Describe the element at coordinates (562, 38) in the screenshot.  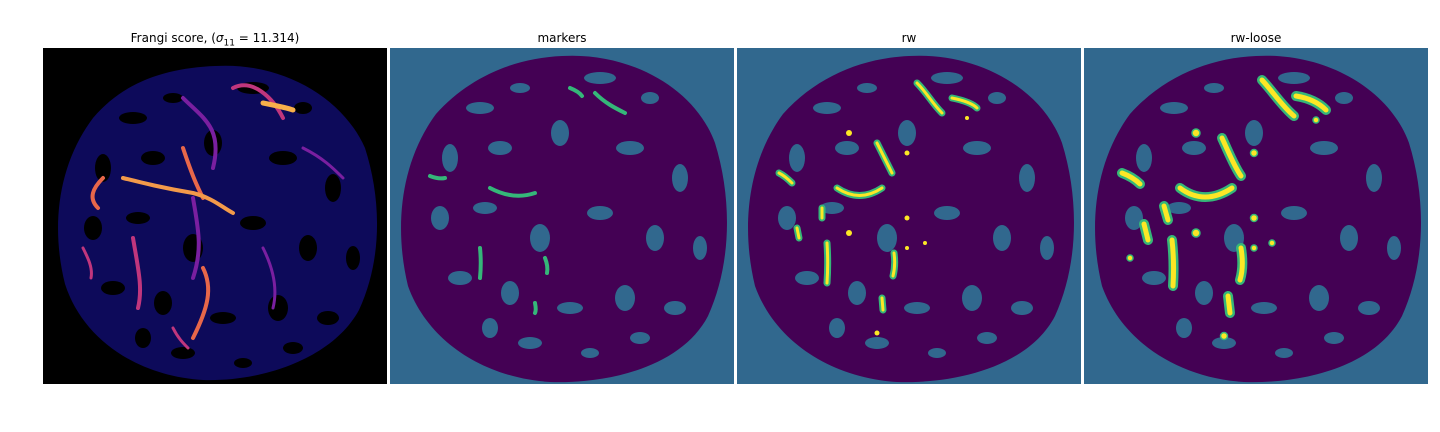
I see `panel-title-markers: markers` at that location.